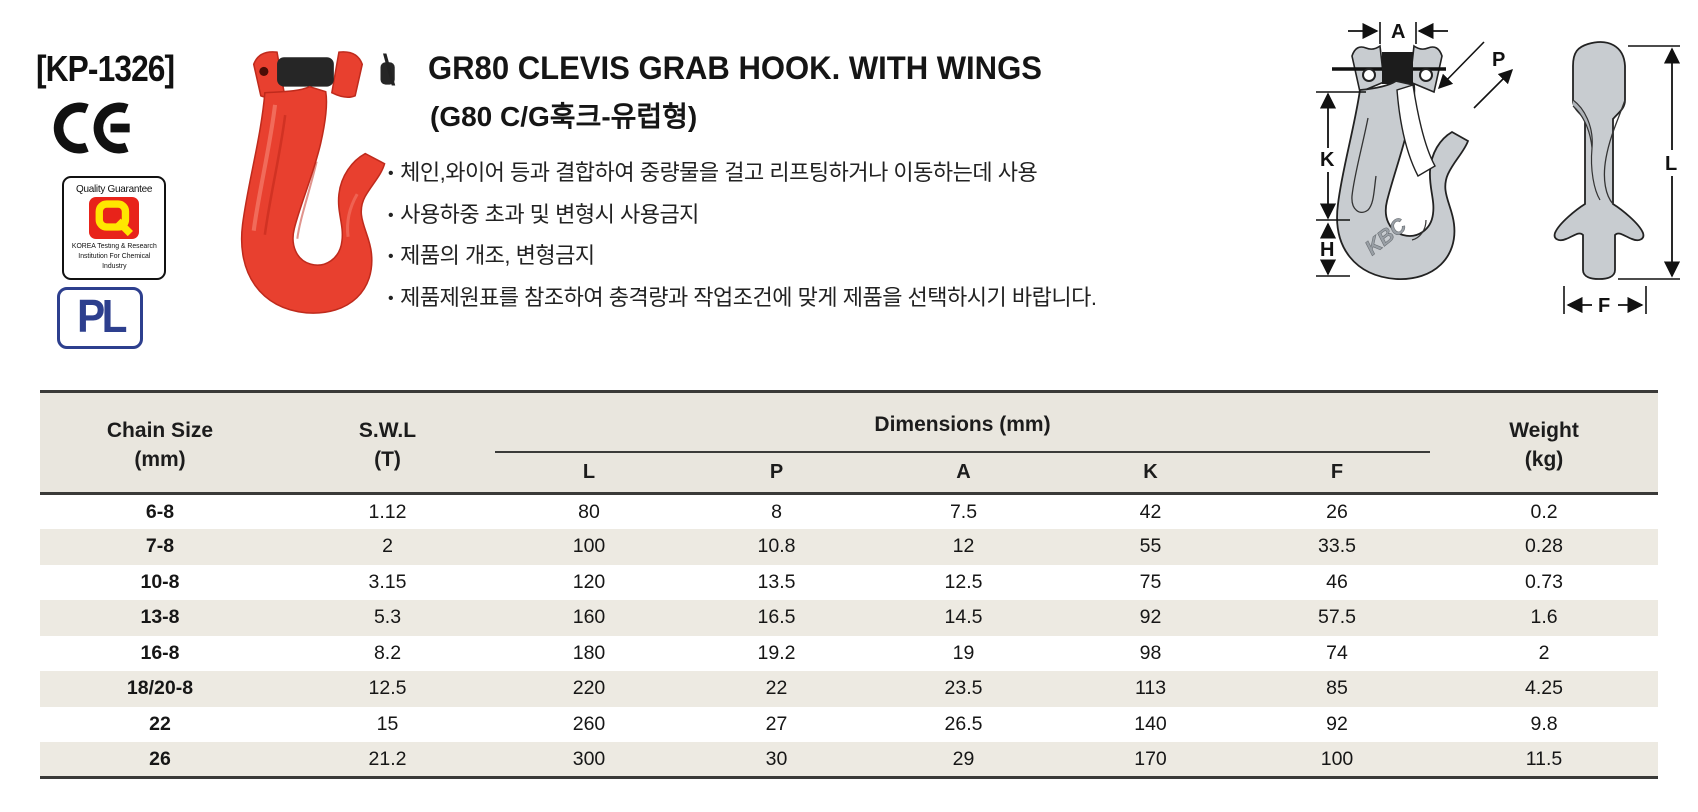 This screenshot has height=812, width=1698. I want to click on cell-dim-a: 12.5, so click(963, 581).